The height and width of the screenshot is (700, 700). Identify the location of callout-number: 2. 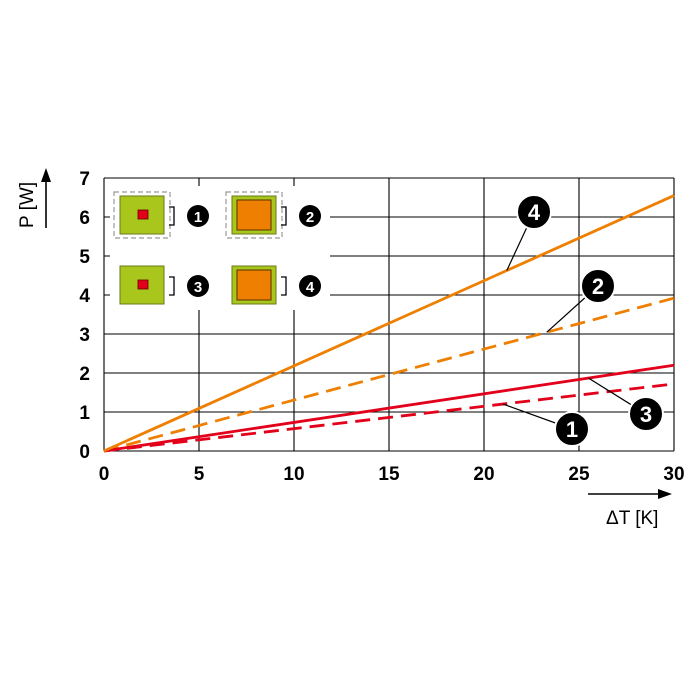
(598, 286).